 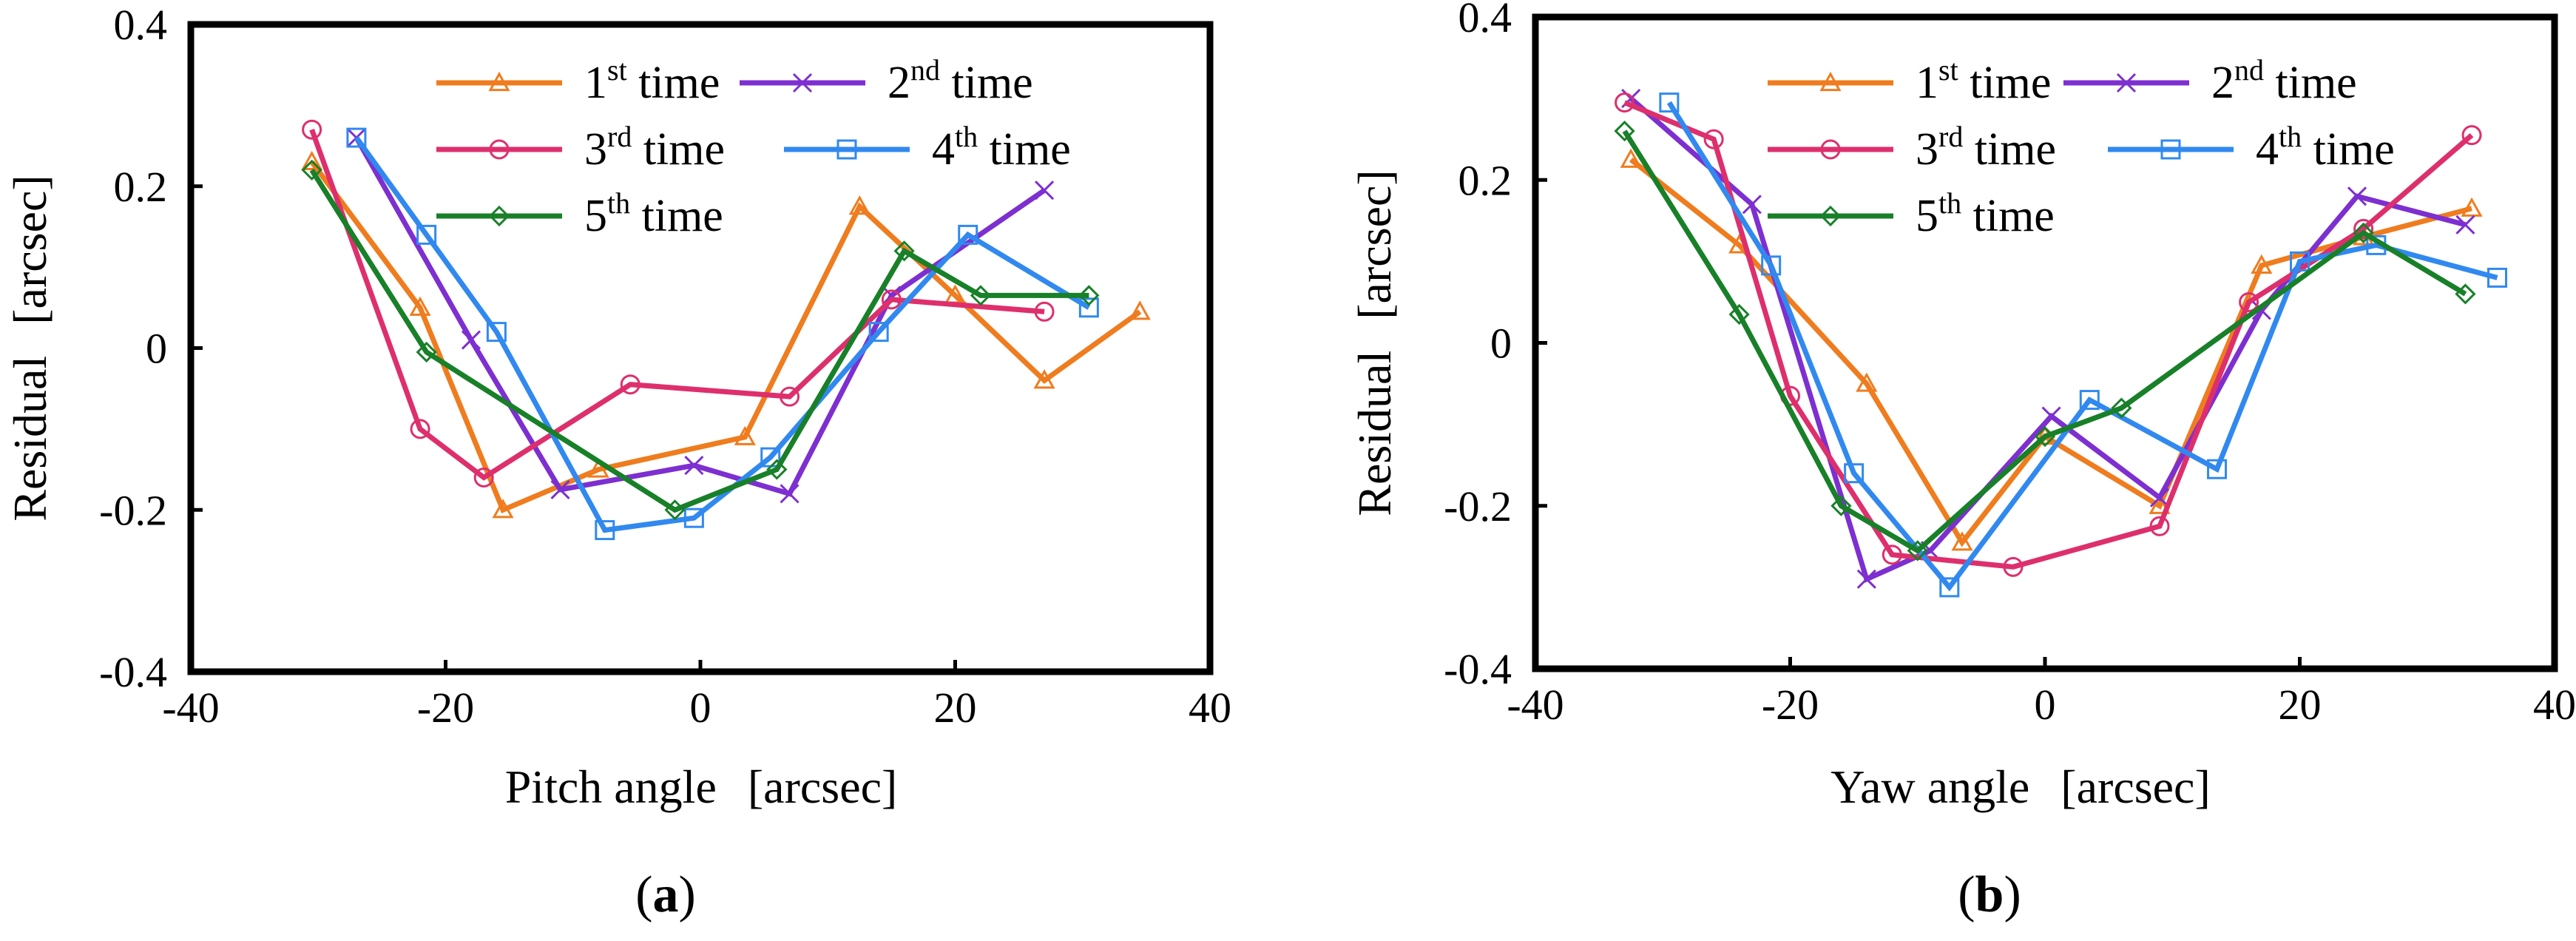 I want to click on legend-label: 5th time, so click(x=1985, y=213).